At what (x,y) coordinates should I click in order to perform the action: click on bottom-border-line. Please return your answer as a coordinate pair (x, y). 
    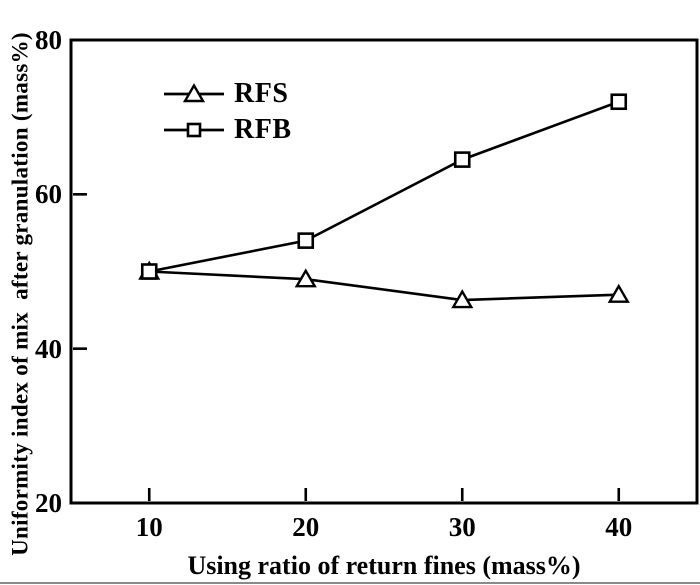
    Looking at the image, I should click on (350, 583).